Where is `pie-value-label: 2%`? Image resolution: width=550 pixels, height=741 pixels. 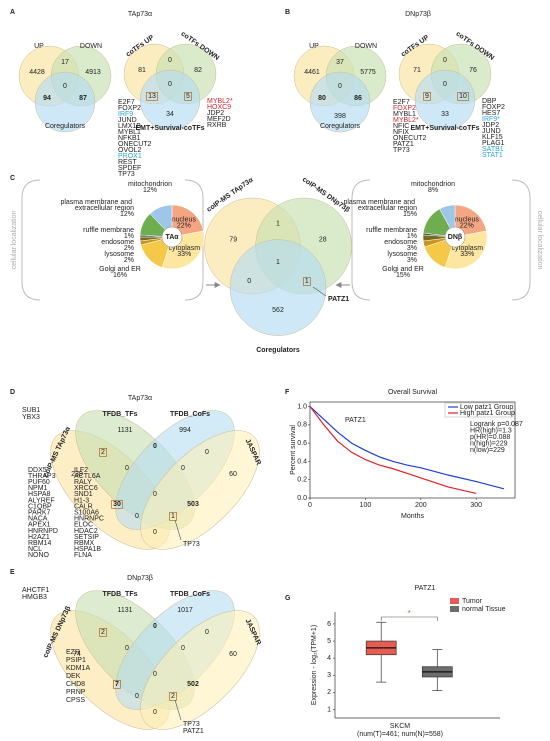
pie-value-label: 2% is located at coordinates (129, 260).